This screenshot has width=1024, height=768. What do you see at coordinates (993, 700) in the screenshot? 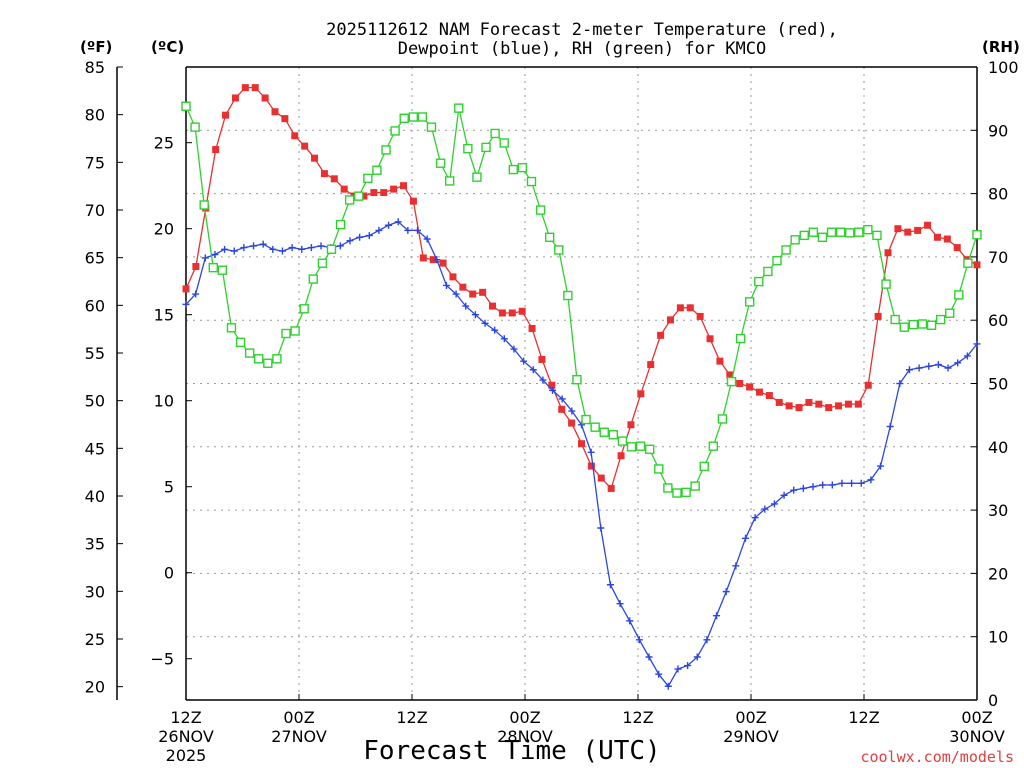
I see `rh-tick-label: 0` at bounding box center [993, 700].